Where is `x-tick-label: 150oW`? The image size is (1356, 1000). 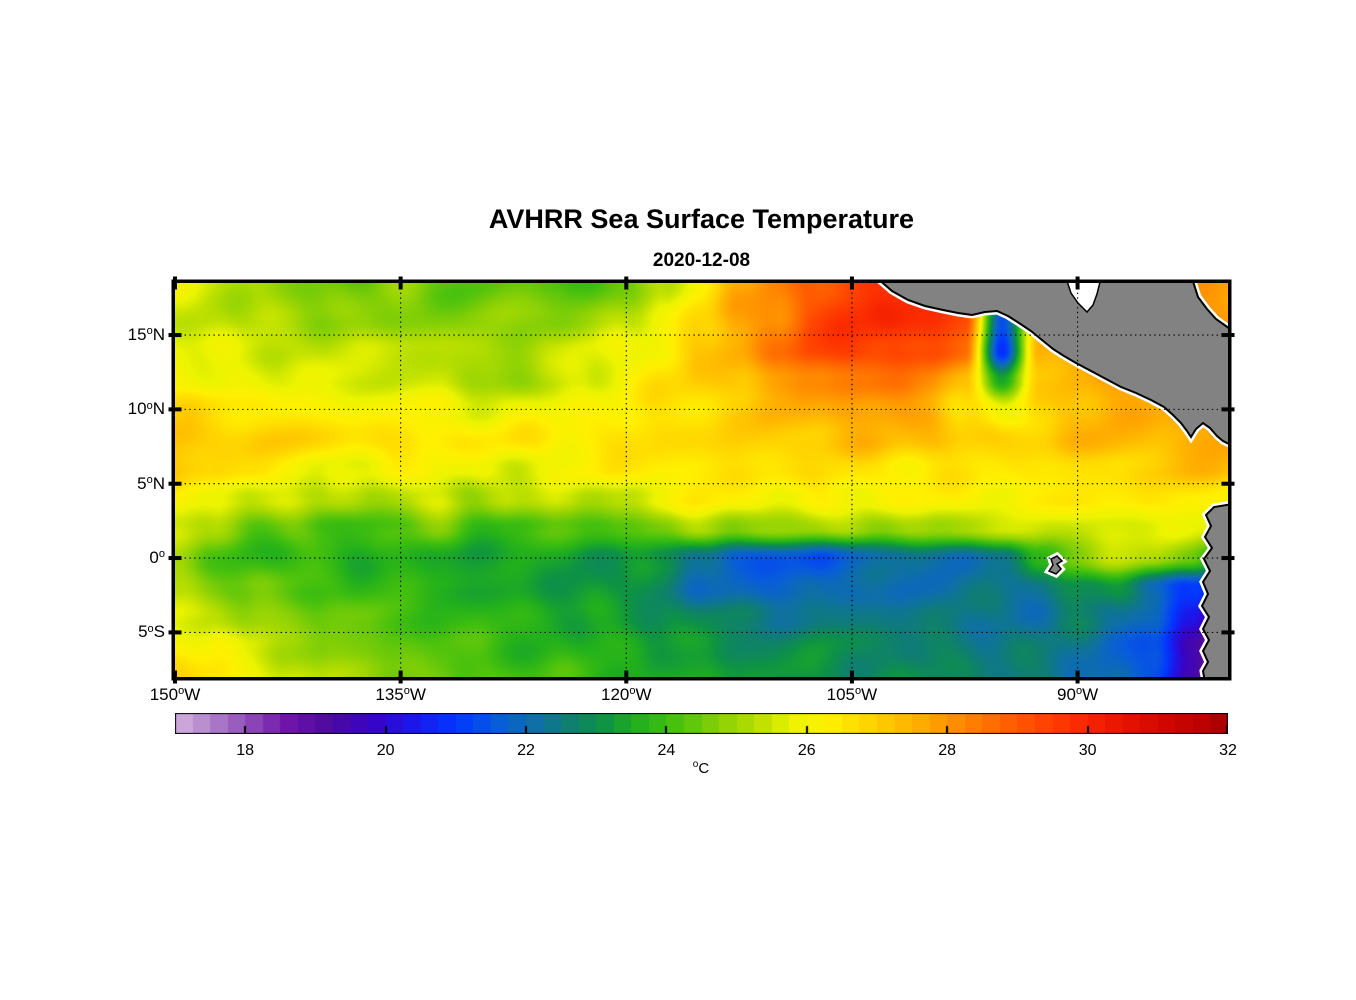 x-tick-label: 150oW is located at coordinates (175, 694).